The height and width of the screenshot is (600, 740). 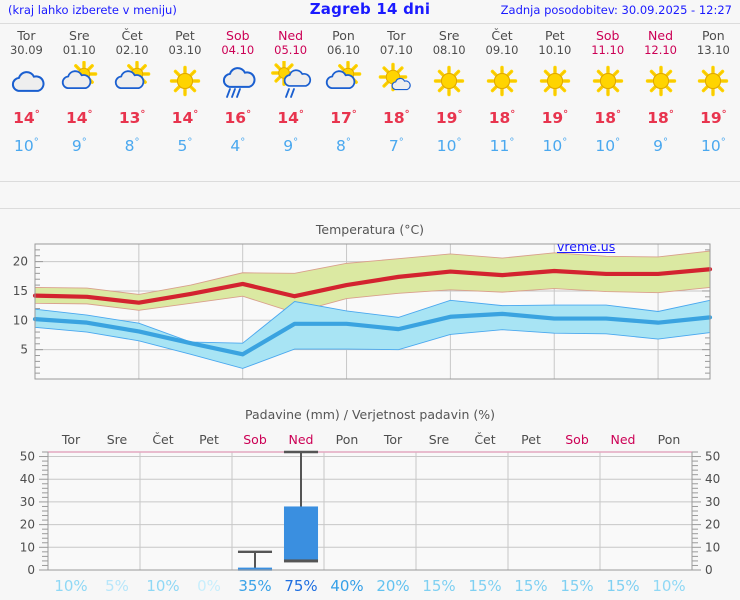 I want to click on precipitation-chart-title: Padavine (mm) / Verjetnost padavin (%), so click(x=370, y=414).